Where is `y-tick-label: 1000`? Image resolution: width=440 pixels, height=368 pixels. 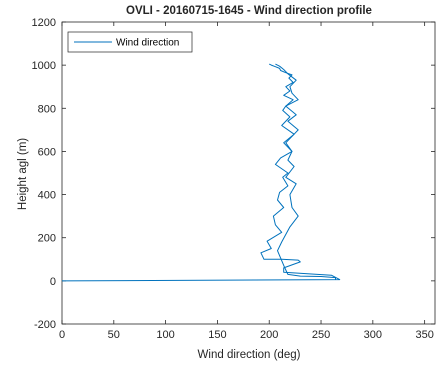 y-tick-label: 1000 is located at coordinates (44, 66).